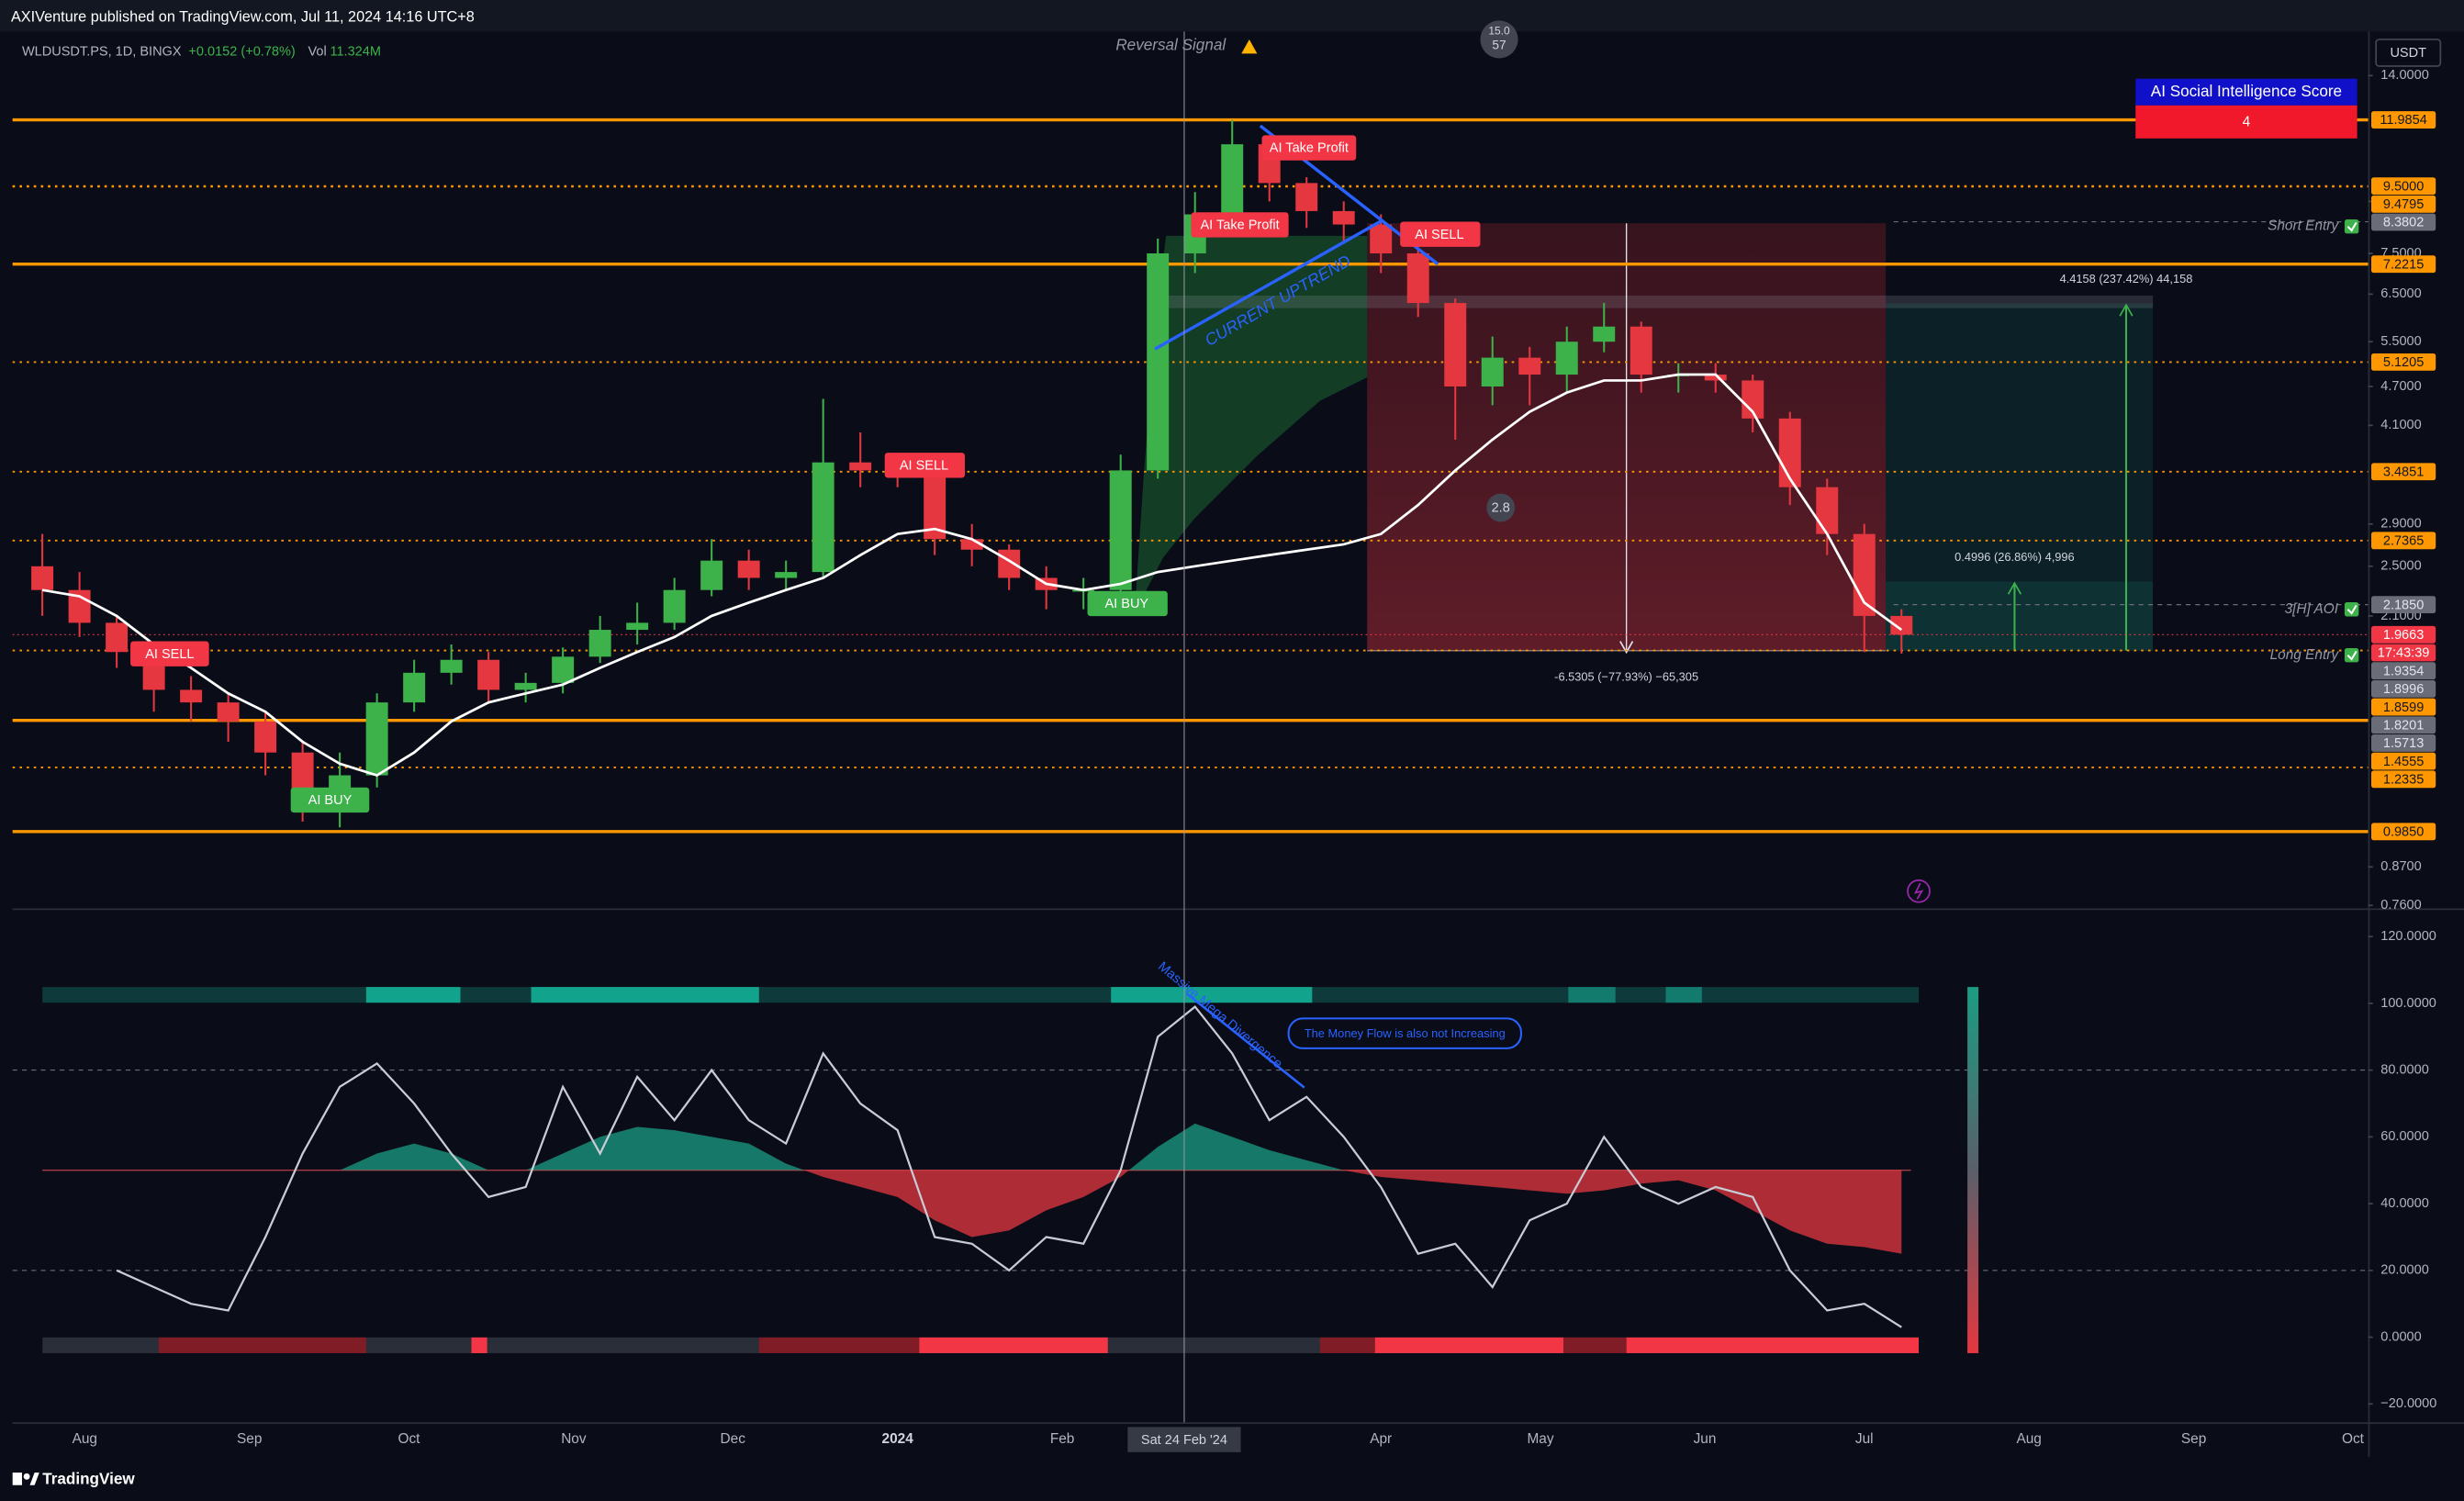  What do you see at coordinates (2408, 53) in the screenshot?
I see `currency-box` at bounding box center [2408, 53].